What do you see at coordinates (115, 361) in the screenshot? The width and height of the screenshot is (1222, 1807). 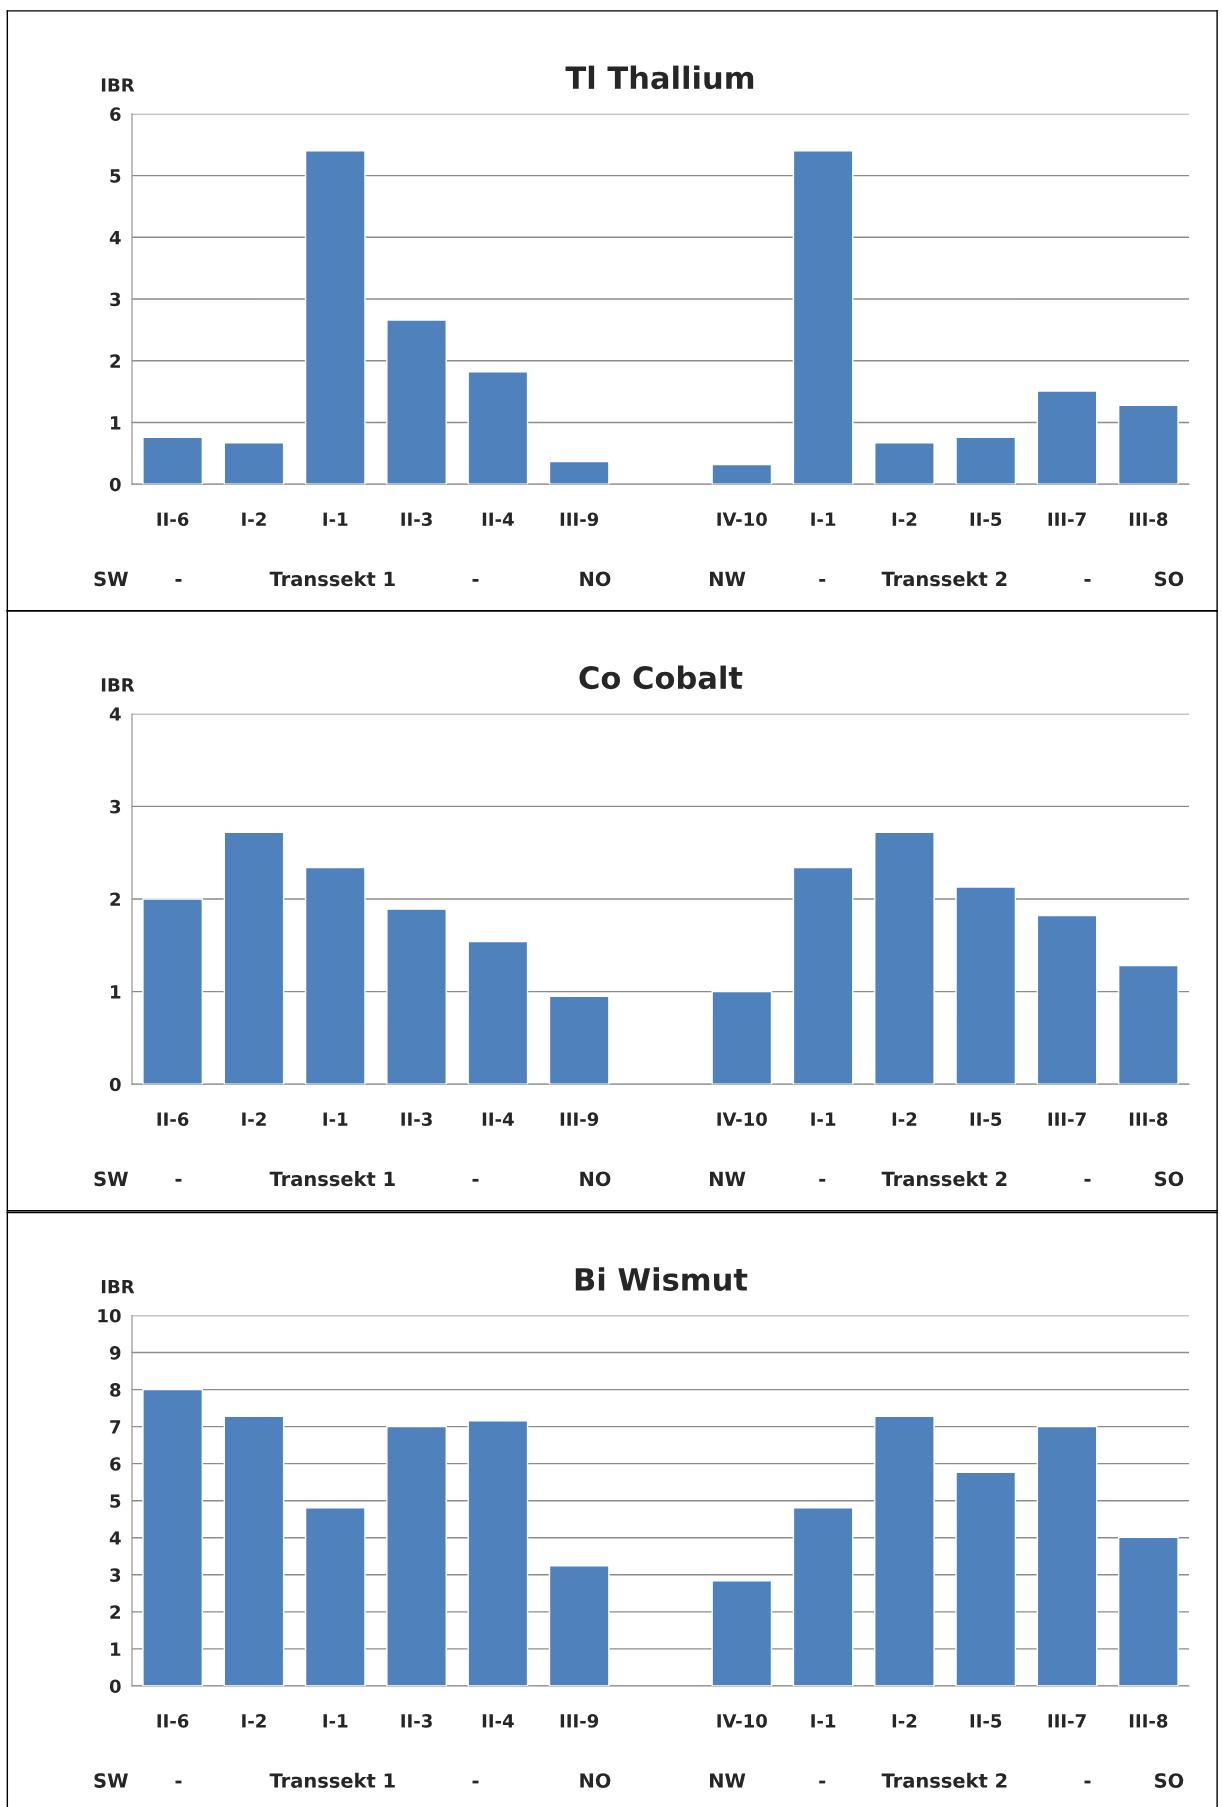 I see `y-tick-label: 2` at bounding box center [115, 361].